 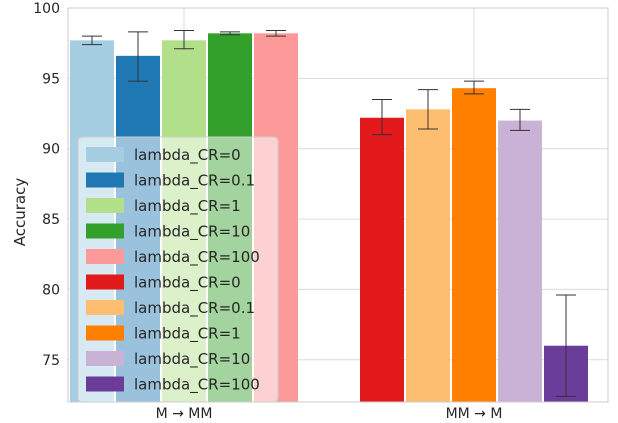 What do you see at coordinates (51, 79) in the screenshot?
I see `y-tick-label: 95` at bounding box center [51, 79].